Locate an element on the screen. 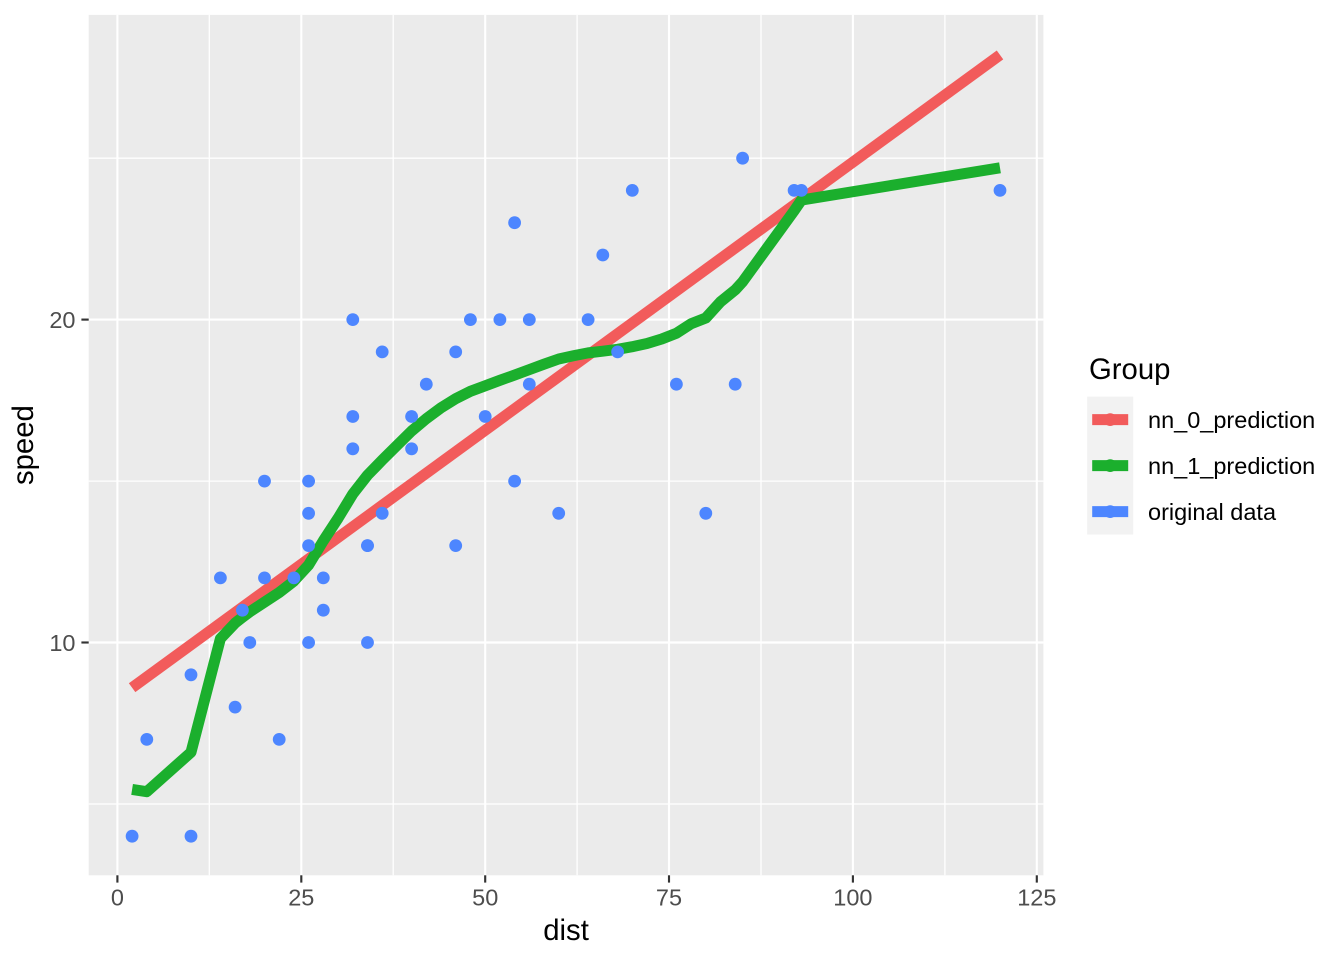  svg-text: 20 is located at coordinates (62, 320).